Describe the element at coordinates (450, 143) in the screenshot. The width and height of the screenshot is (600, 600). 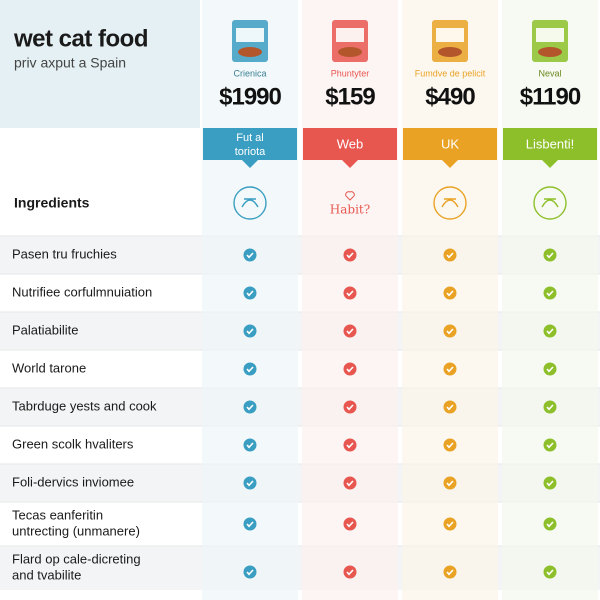
I see `tab-label: UK` at that location.